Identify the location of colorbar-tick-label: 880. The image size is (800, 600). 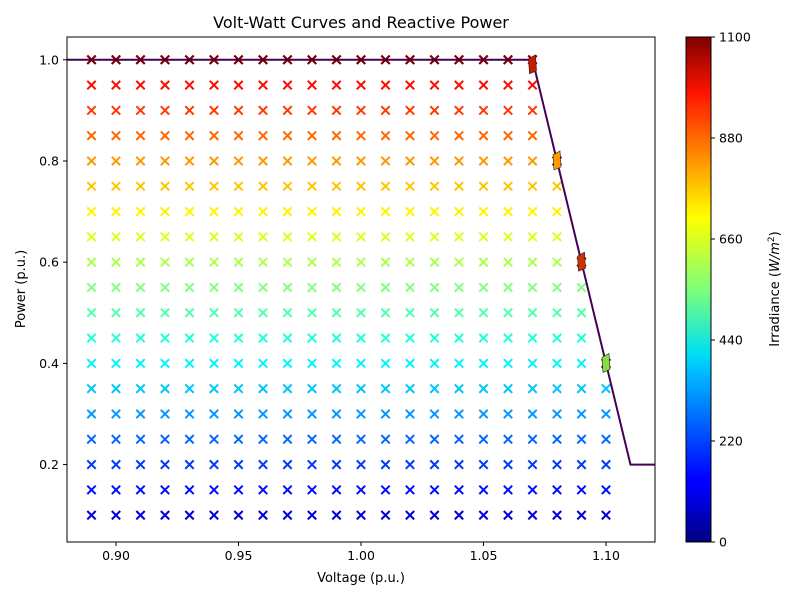
(731, 138).